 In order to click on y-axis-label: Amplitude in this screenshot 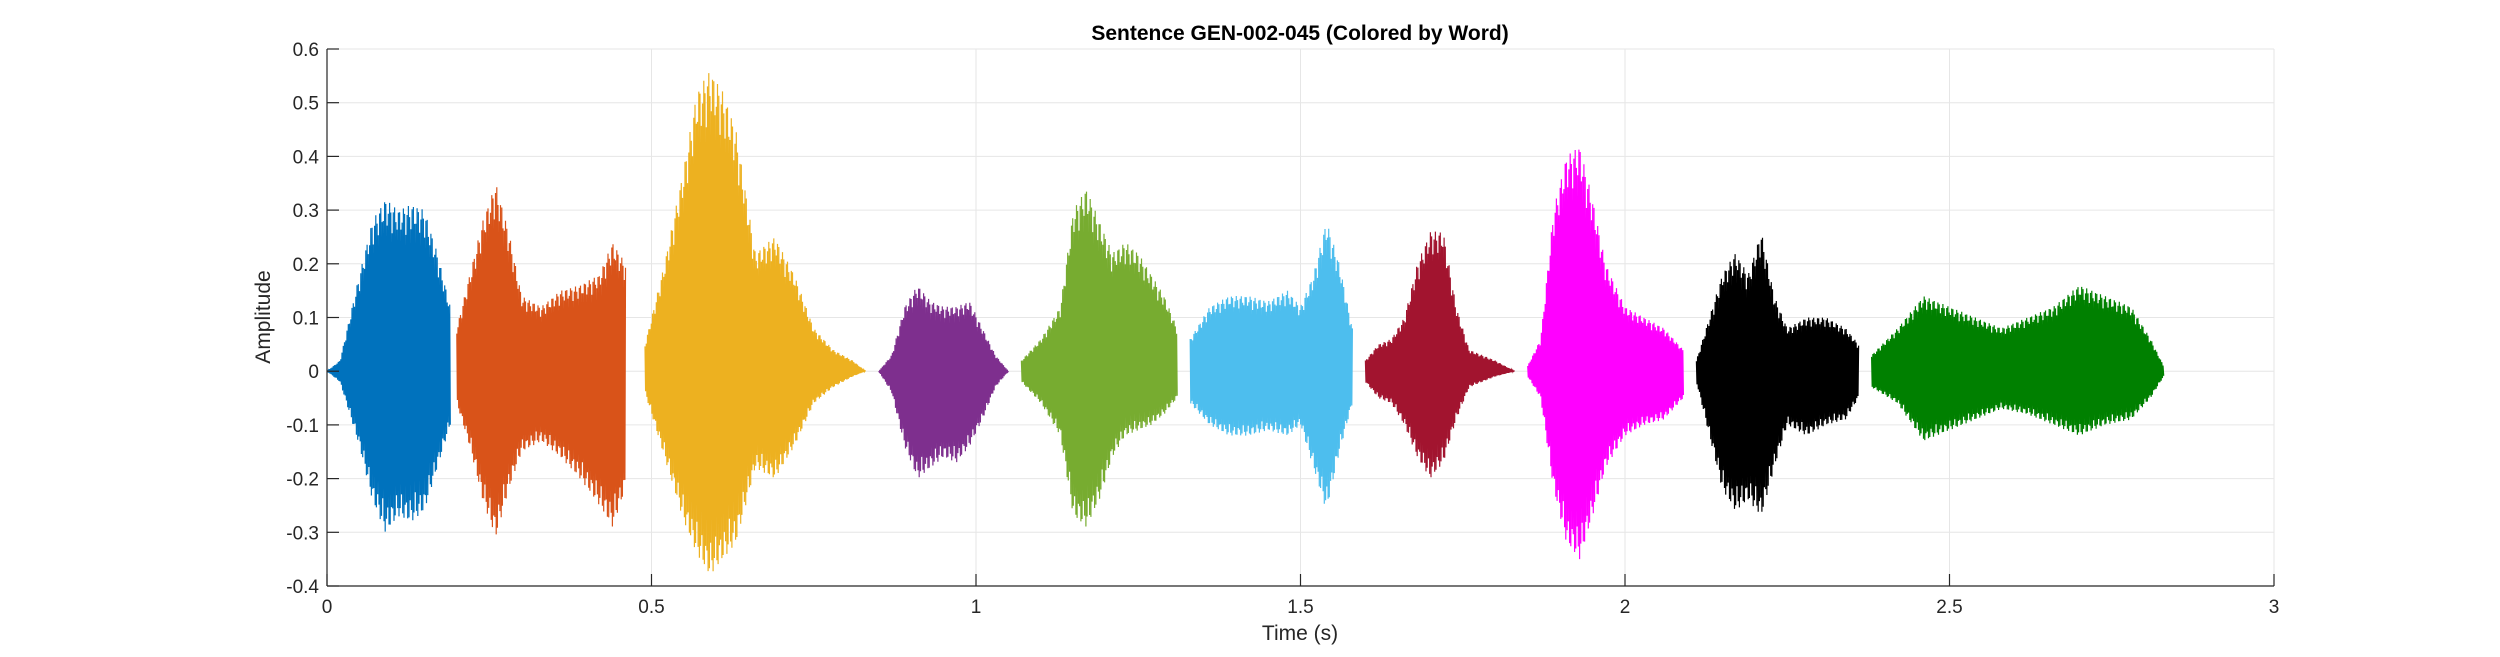, I will do `click(263, 316)`.